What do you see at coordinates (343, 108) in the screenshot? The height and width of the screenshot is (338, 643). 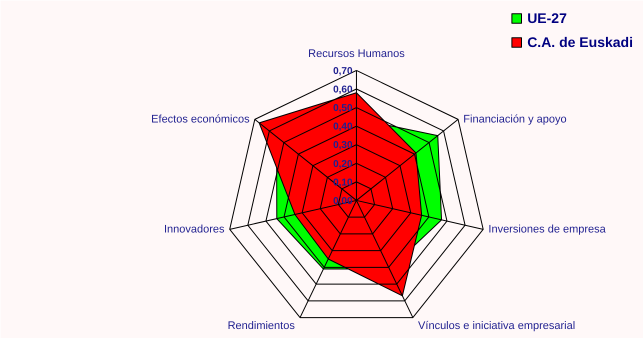 I see `y-tick-label: 0,50` at bounding box center [343, 108].